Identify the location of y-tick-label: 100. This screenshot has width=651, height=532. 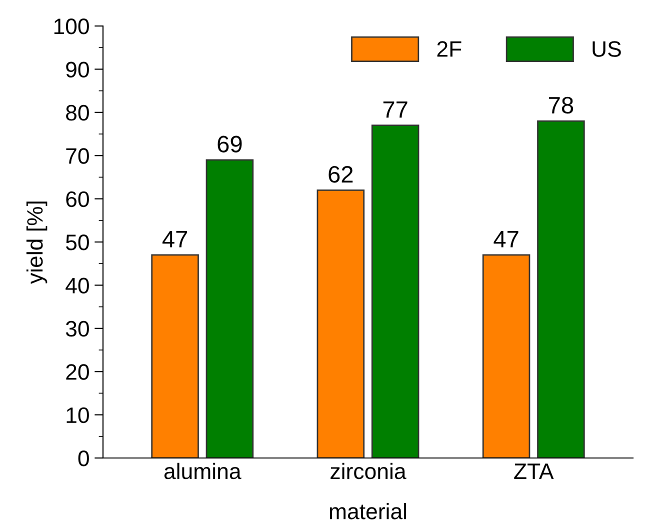
(71, 26).